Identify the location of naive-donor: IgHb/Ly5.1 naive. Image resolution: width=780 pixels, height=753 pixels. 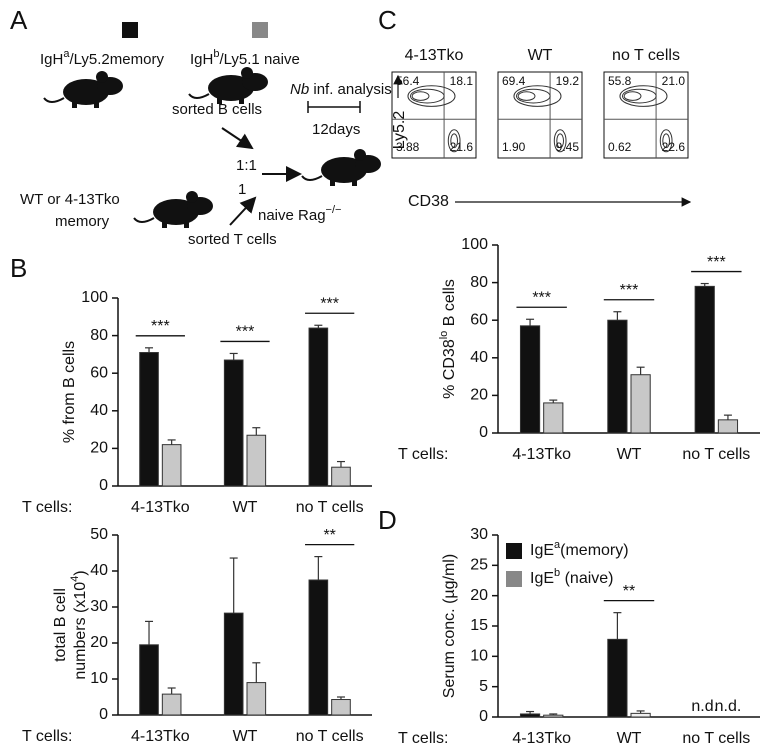
(245, 58).